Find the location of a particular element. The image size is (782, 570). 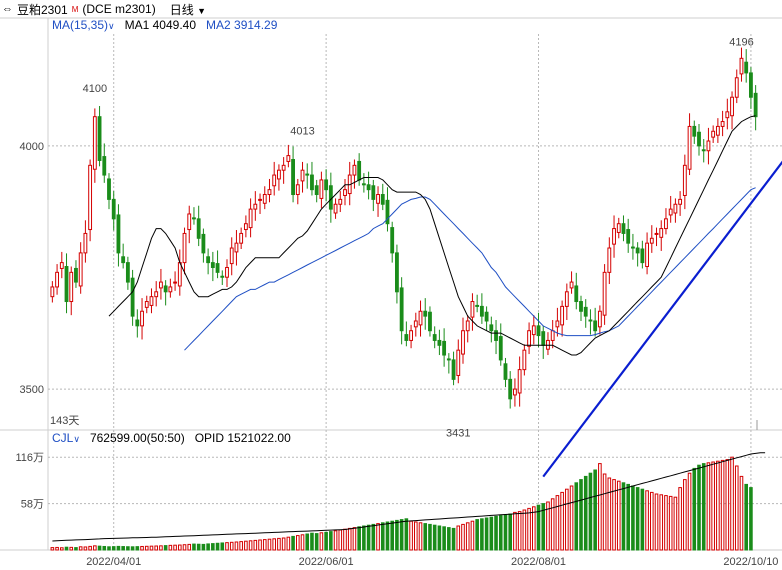

price-tick-label: 4000 is located at coordinates (32, 147).